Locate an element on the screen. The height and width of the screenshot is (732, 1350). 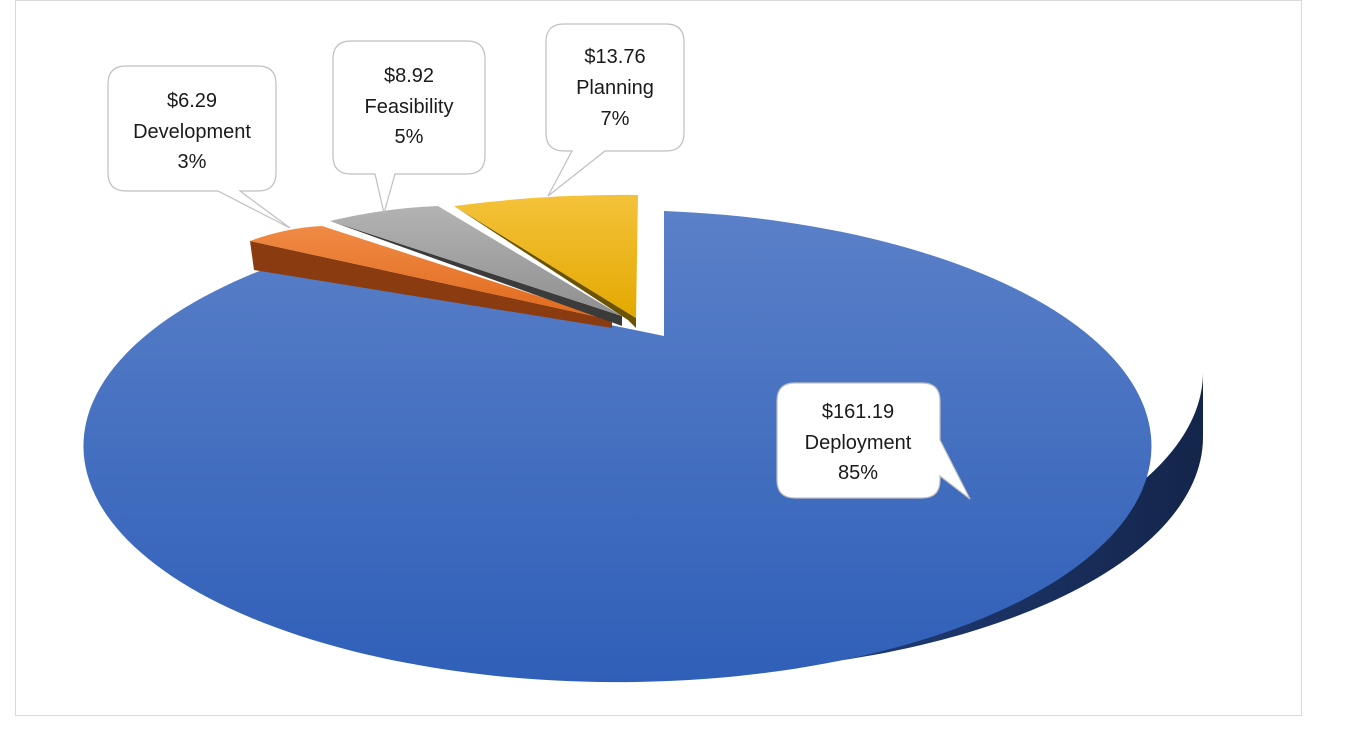
slice-development-side is located at coordinates (431, 284).